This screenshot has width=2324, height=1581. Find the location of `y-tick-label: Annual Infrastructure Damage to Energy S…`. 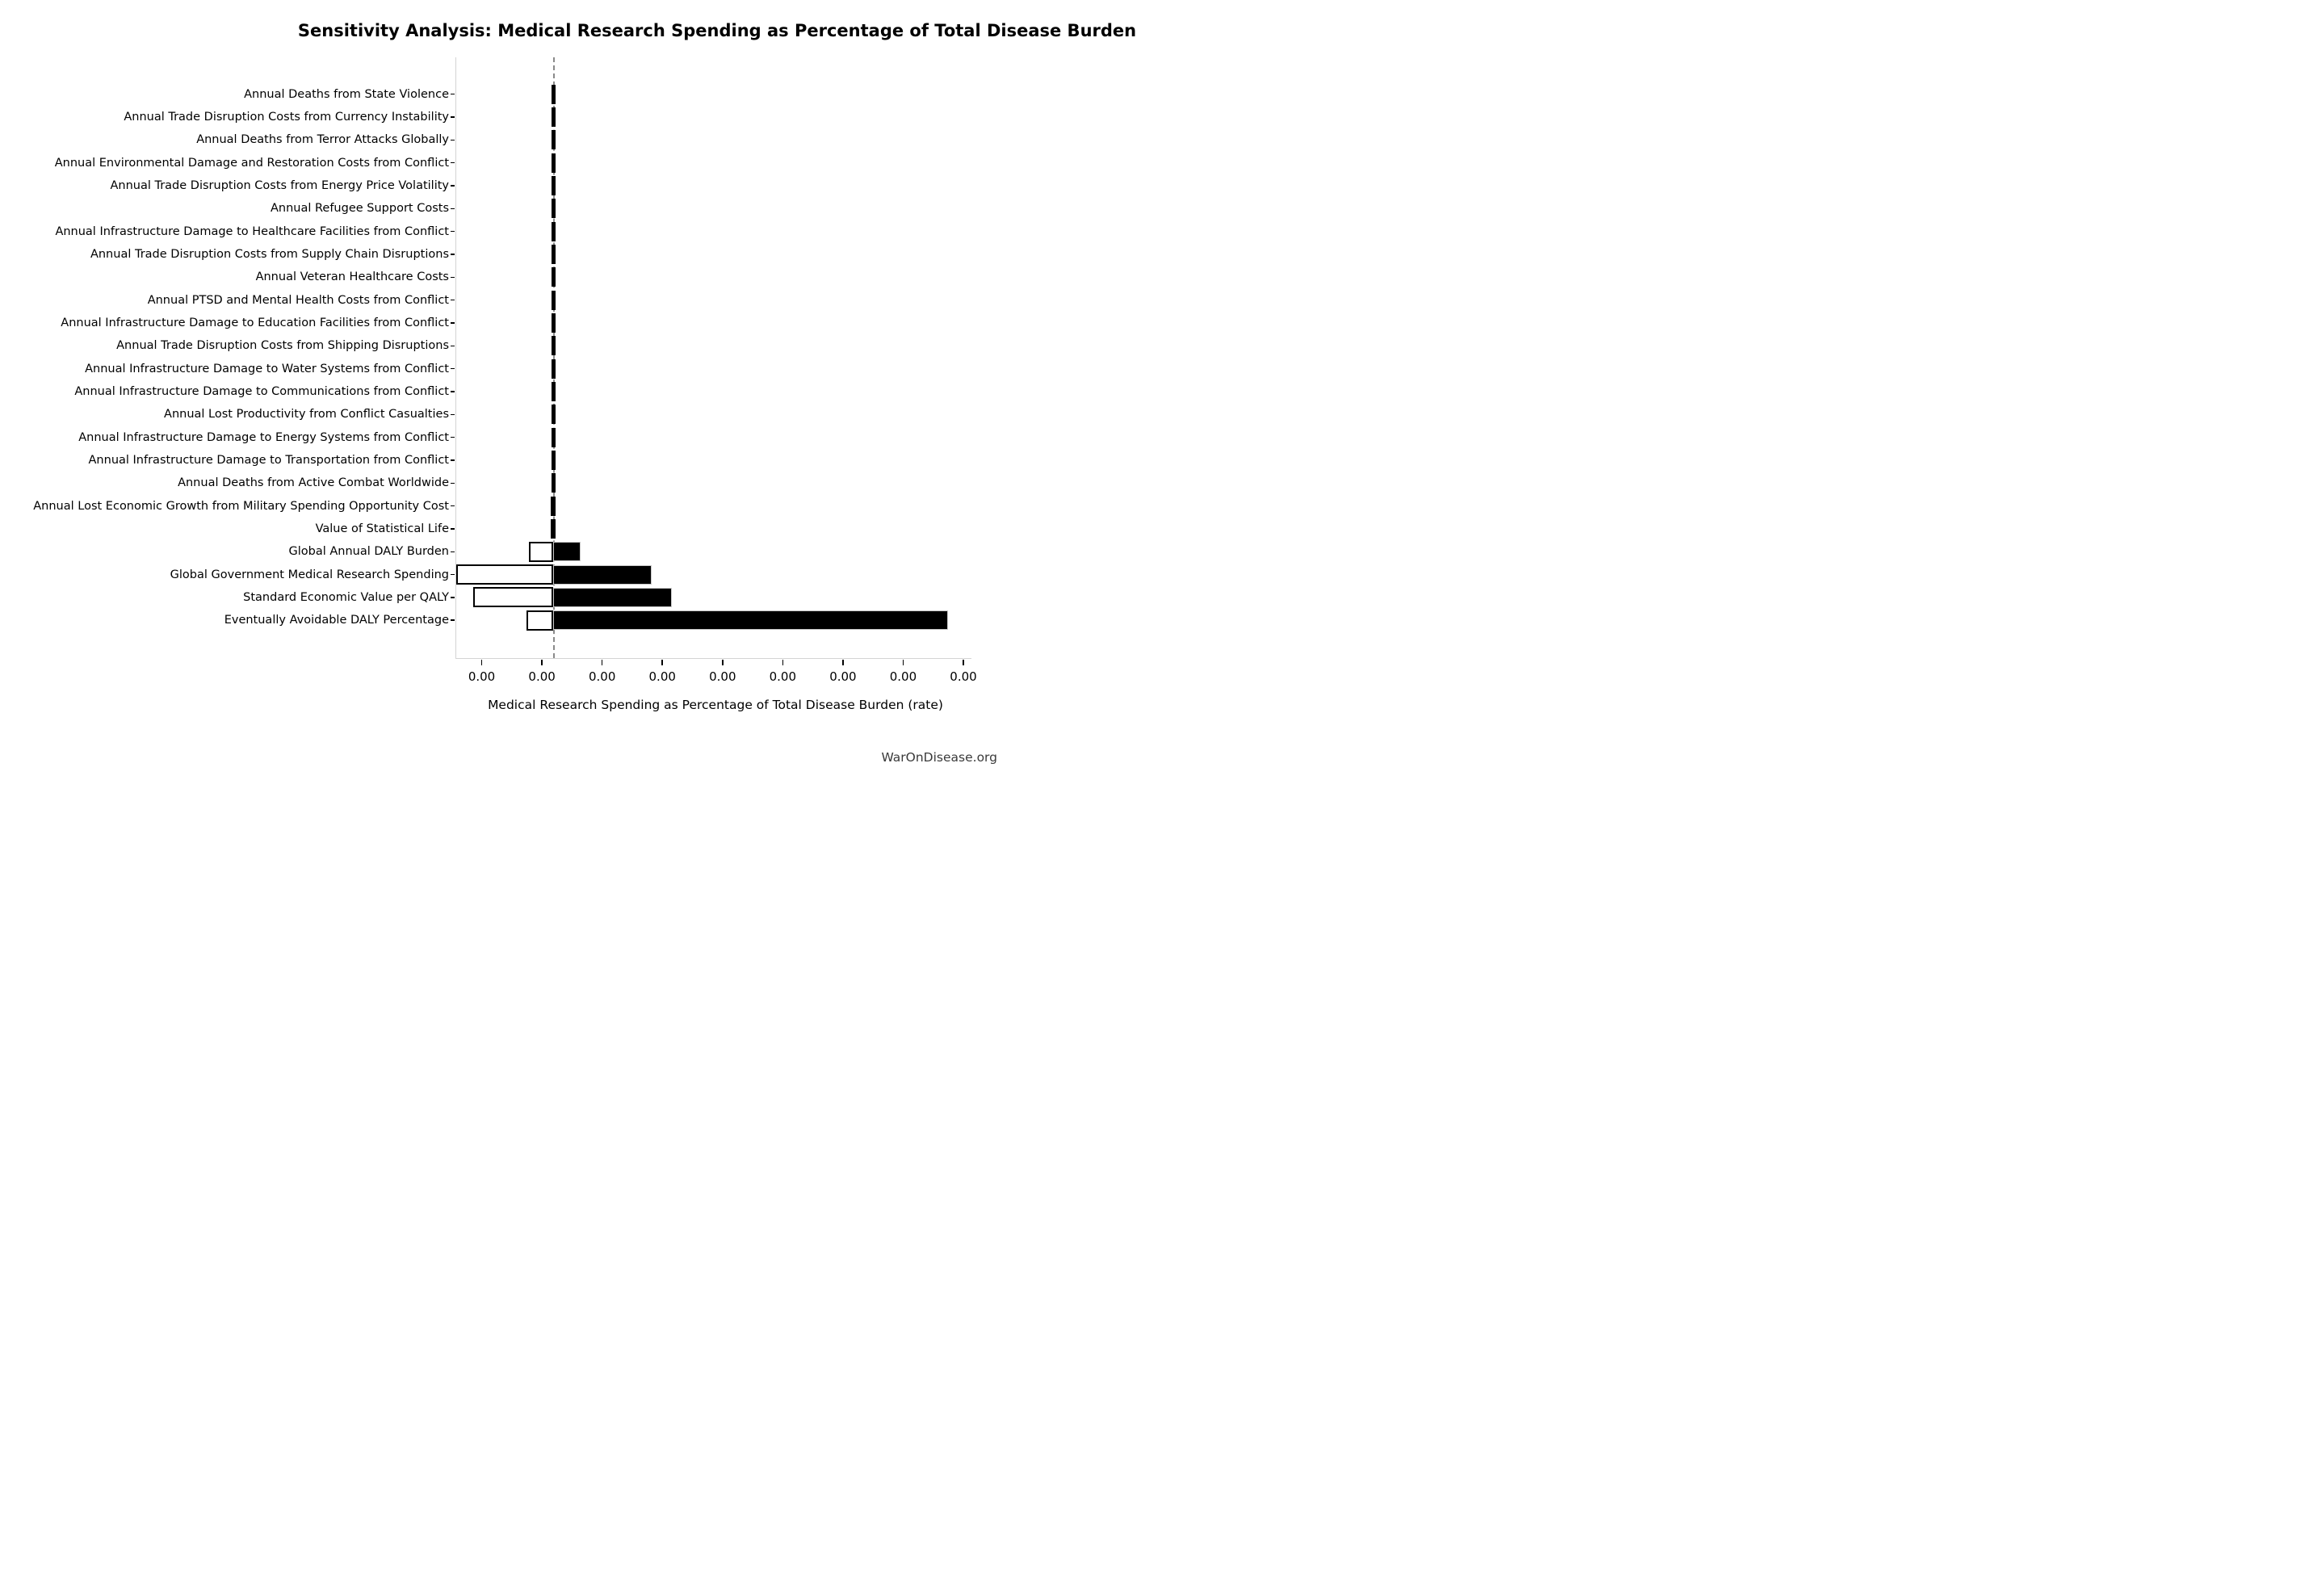

y-tick-label: Annual Infrastructure Damage to Energy S… is located at coordinates (263, 437).